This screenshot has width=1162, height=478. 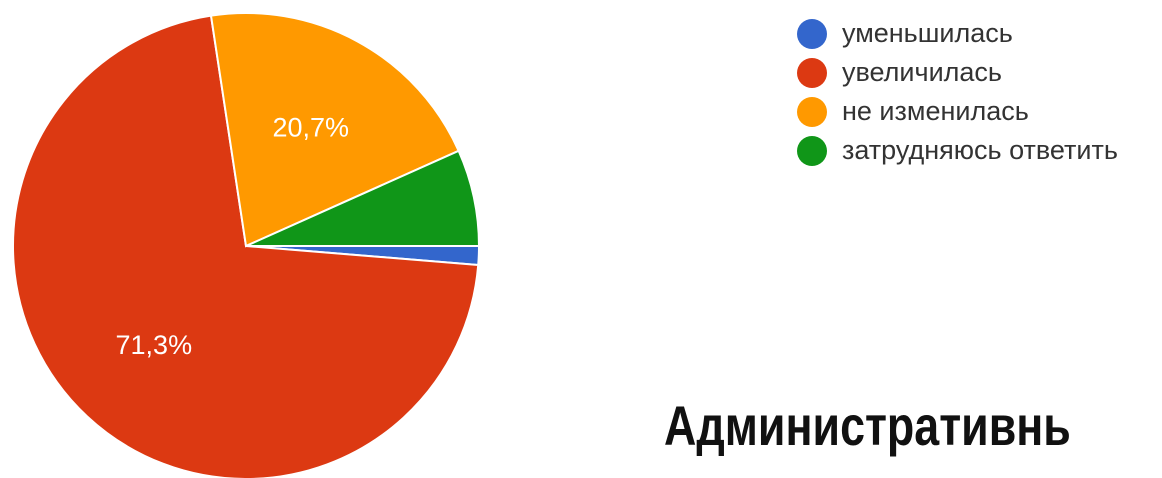 What do you see at coordinates (867, 425) in the screenshot?
I see `section-heading: Административнь` at bounding box center [867, 425].